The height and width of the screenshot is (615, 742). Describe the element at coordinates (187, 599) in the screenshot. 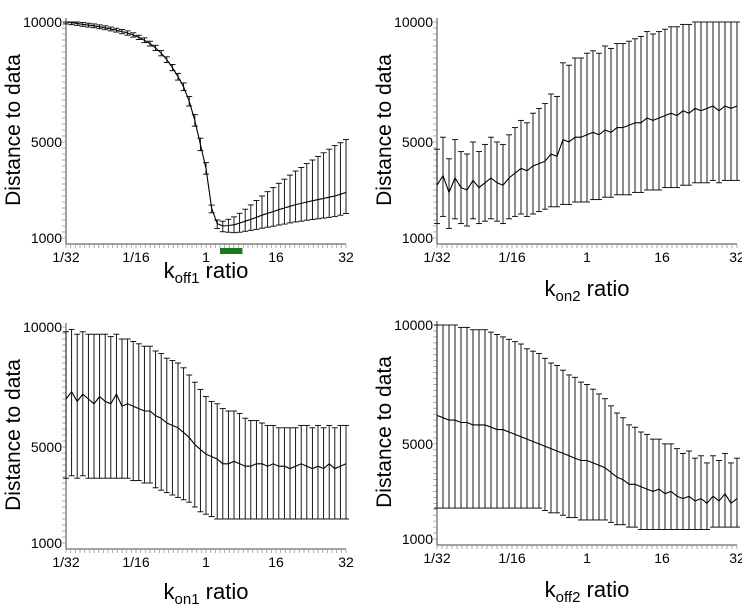

I see `x-axis-label-subscript: on1` at that location.